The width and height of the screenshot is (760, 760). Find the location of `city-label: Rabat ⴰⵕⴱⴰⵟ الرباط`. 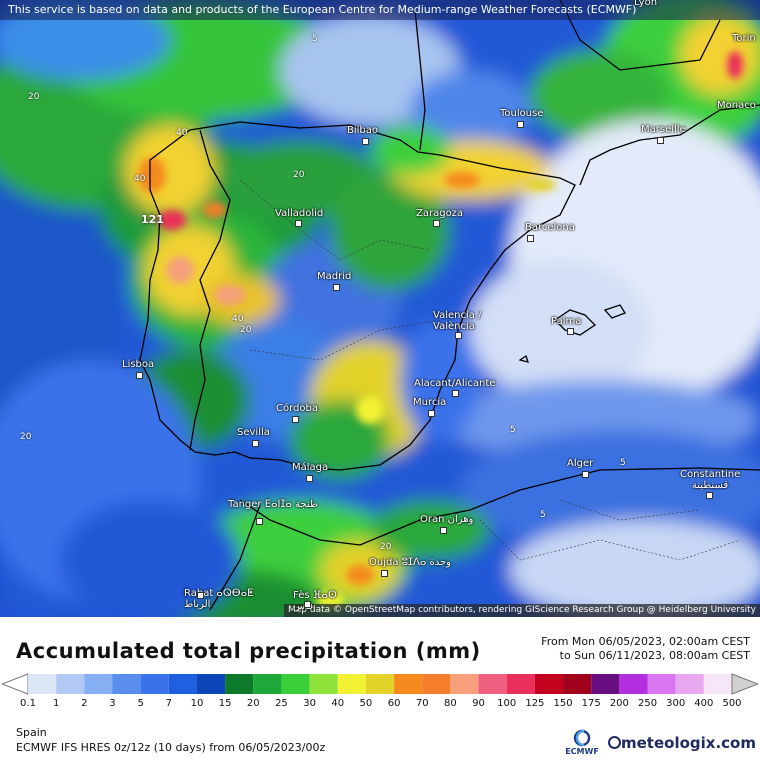

city-label: Rabat ⴰⵕⴱⴰⵟ الرباط is located at coordinates (219, 599).